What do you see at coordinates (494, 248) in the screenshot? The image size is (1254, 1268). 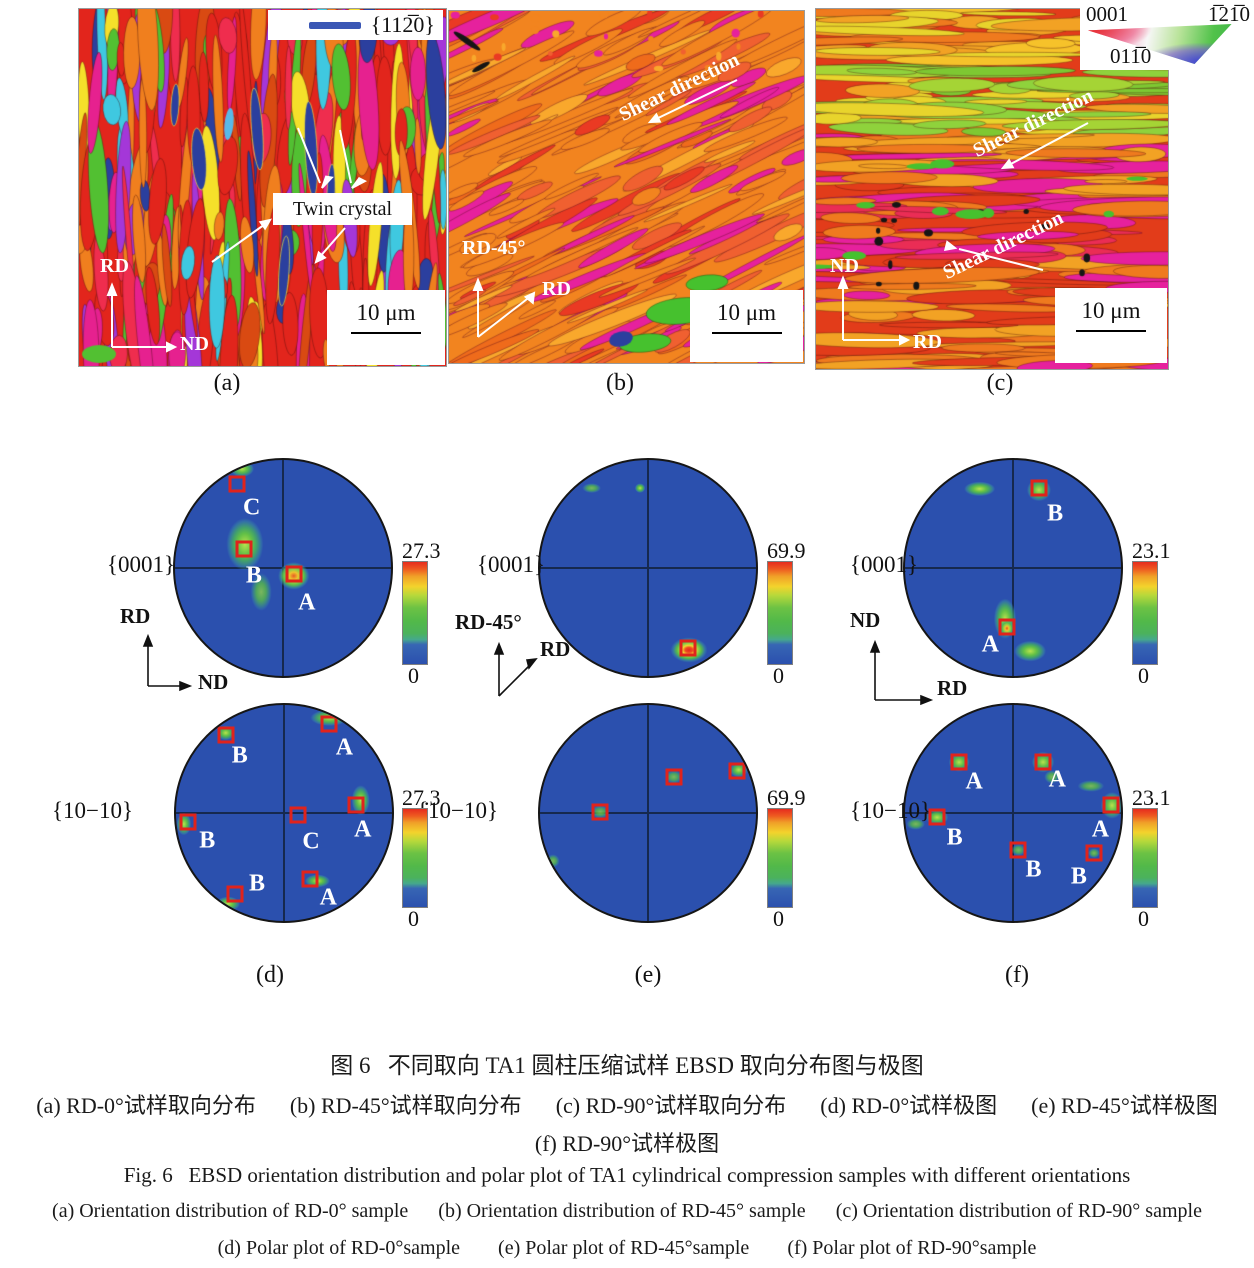 I see `panel-b-axis-up-label: RD-45°` at bounding box center [494, 248].